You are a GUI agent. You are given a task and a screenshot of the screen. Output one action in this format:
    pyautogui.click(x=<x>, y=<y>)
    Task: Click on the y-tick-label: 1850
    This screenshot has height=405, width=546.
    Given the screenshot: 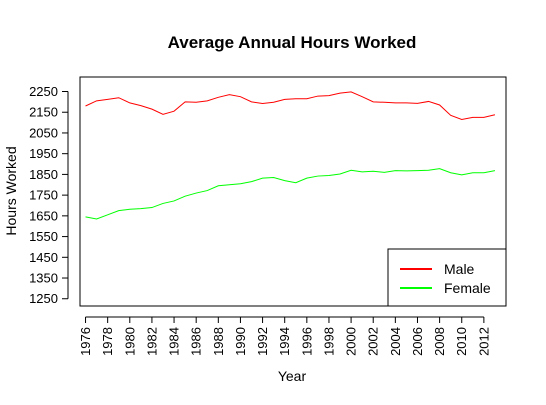 What is the action you would take?
    pyautogui.click(x=43, y=174)
    